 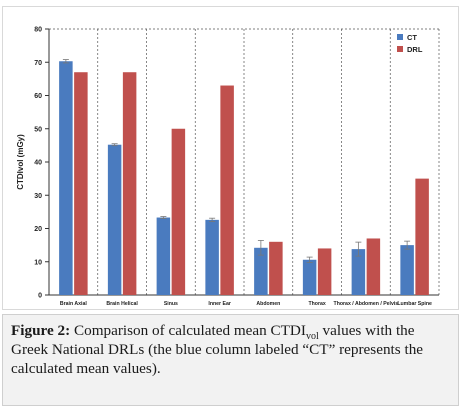 I want to click on x-tick-label: Brain Axial, so click(x=73, y=304).